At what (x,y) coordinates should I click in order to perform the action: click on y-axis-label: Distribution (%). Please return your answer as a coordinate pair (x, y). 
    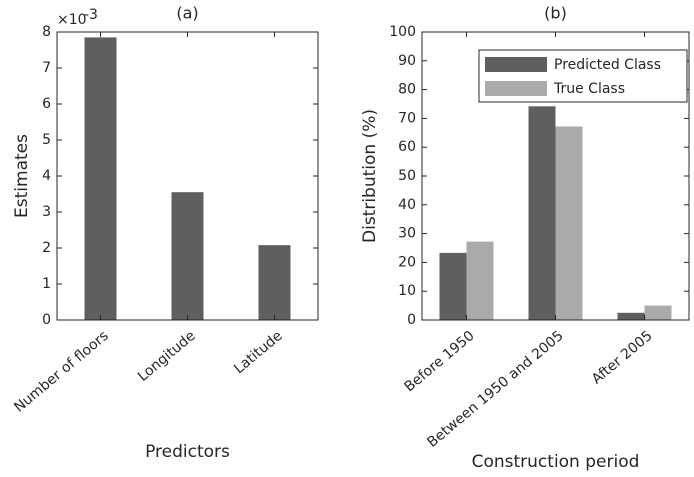
    Looking at the image, I should click on (370, 176).